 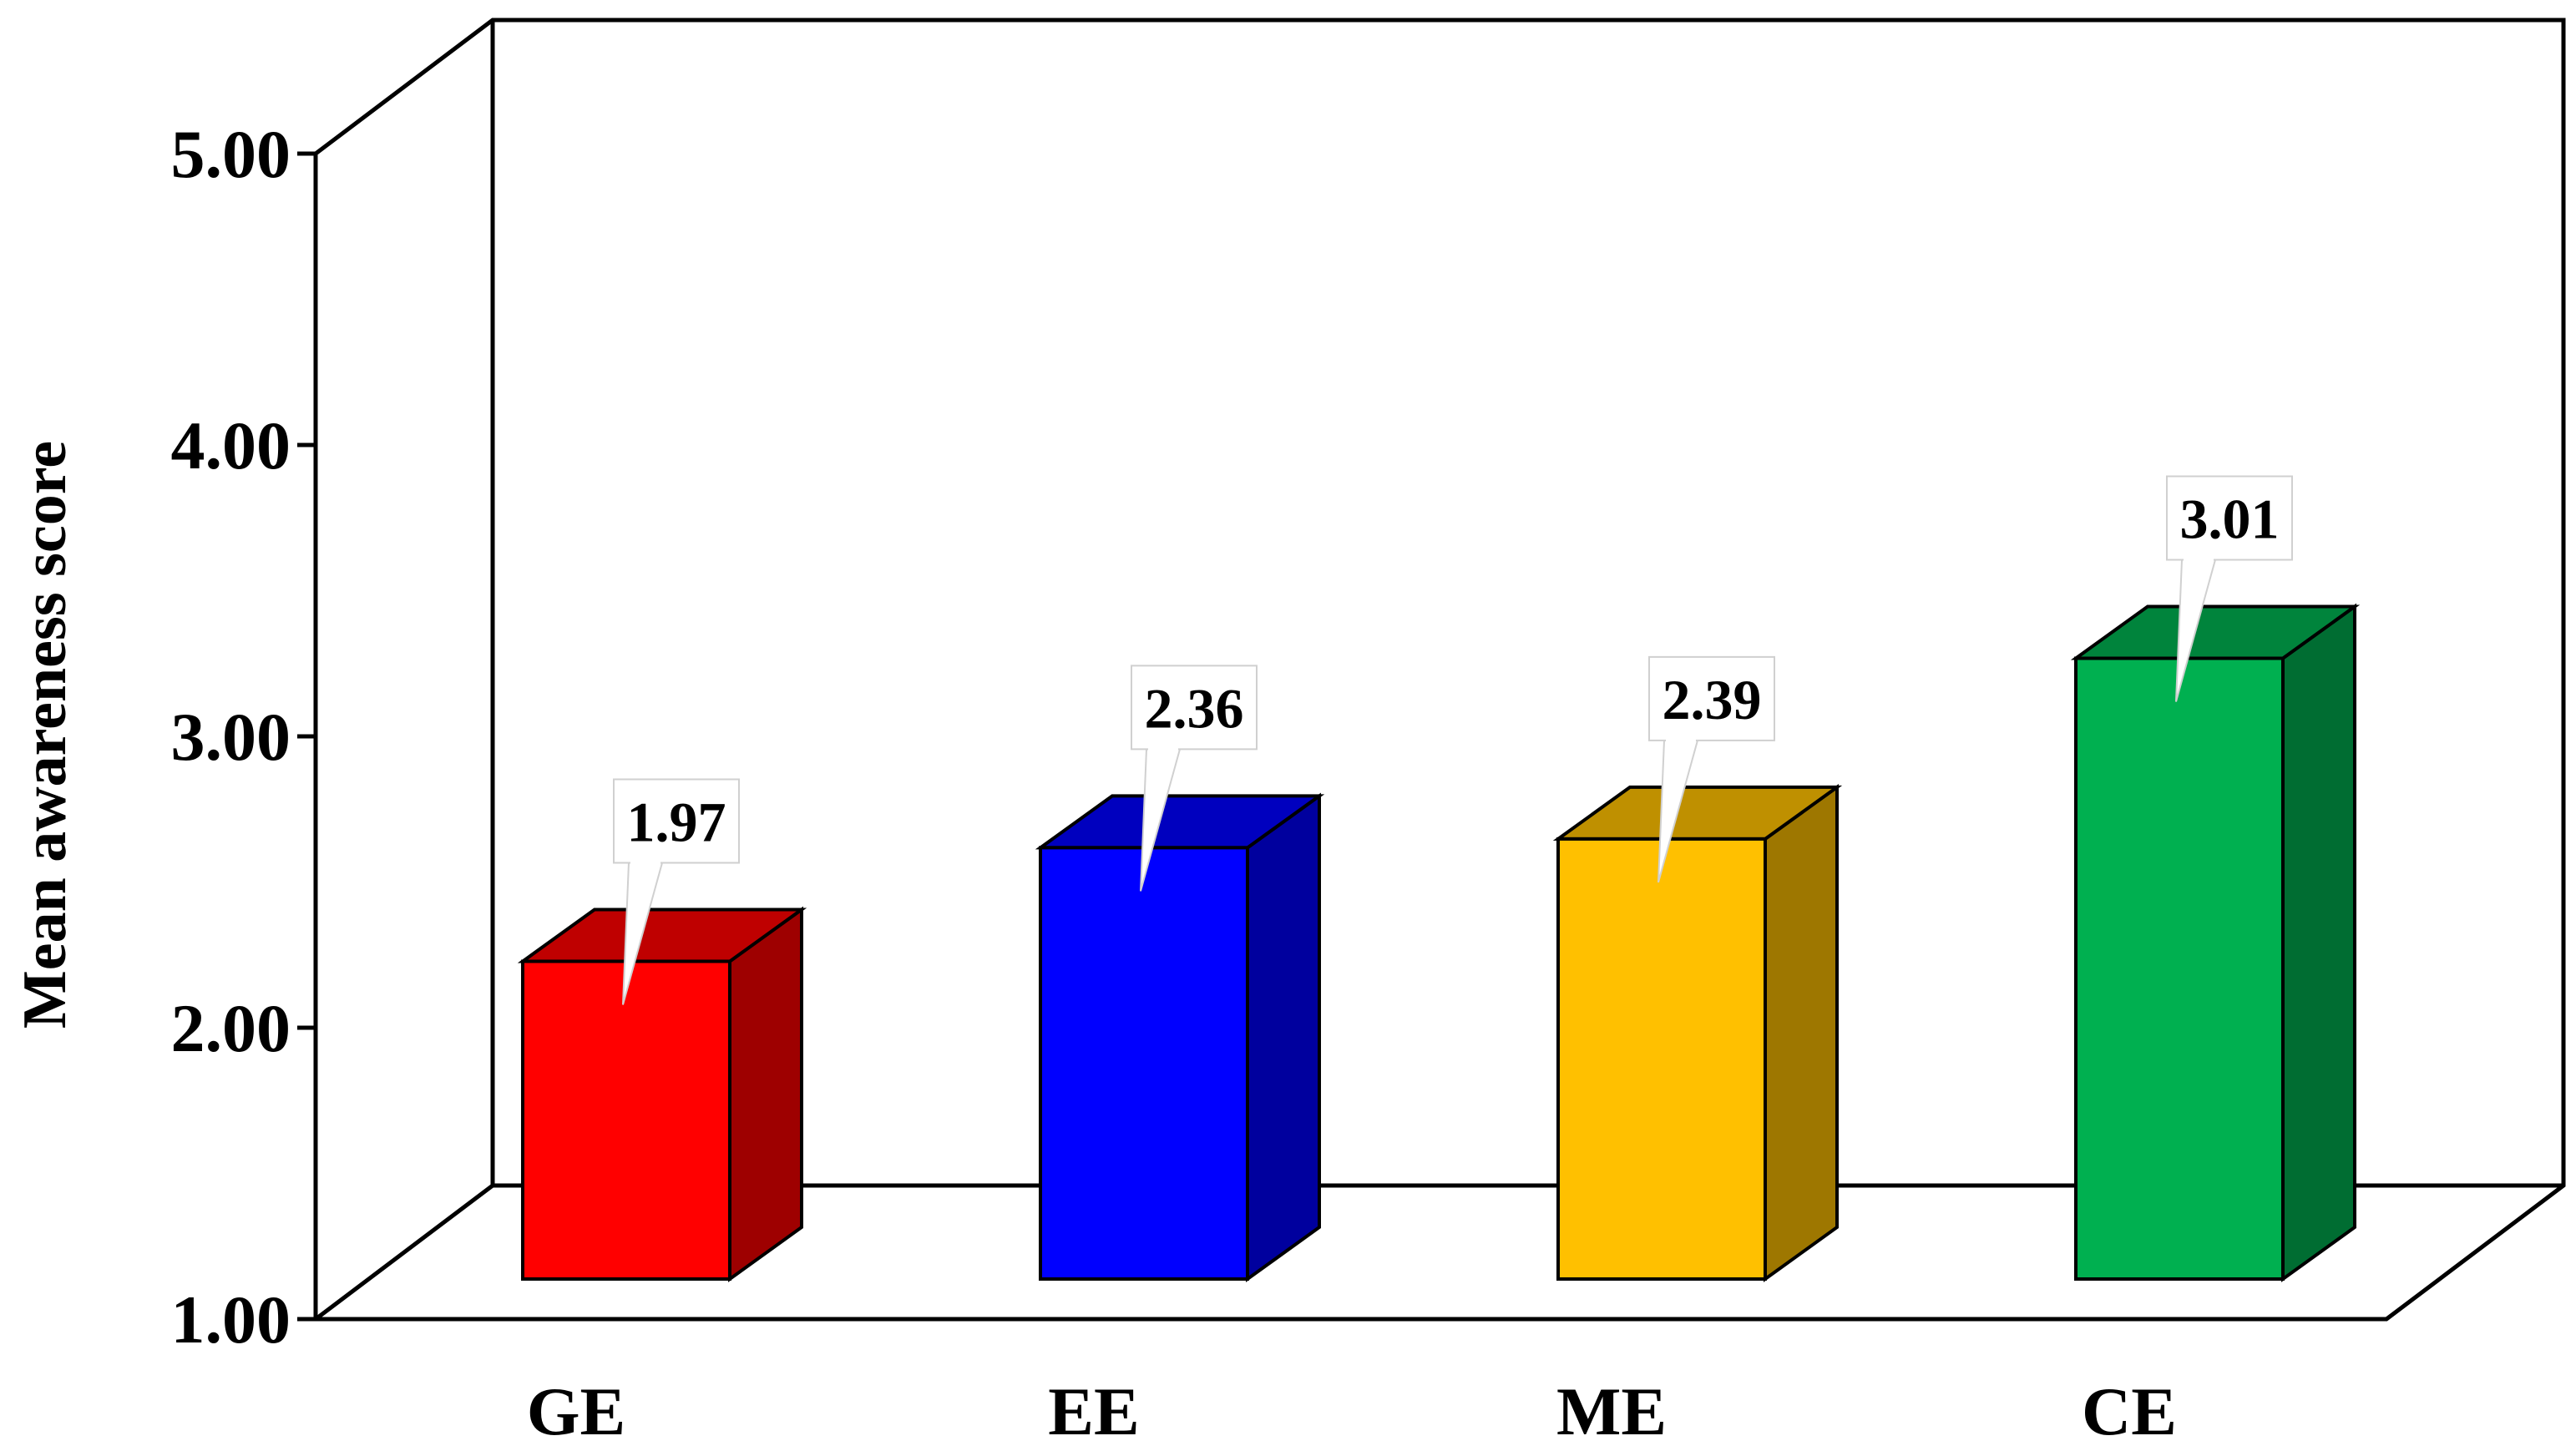 What do you see at coordinates (2129, 1411) in the screenshot?
I see `x-tick-label: CE` at bounding box center [2129, 1411].